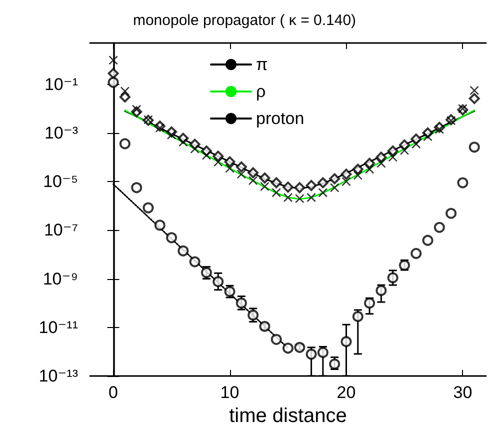  Describe the element at coordinates (60, 278) in the screenshot. I see `y-tick-label: 10⁻⁹` at that location.